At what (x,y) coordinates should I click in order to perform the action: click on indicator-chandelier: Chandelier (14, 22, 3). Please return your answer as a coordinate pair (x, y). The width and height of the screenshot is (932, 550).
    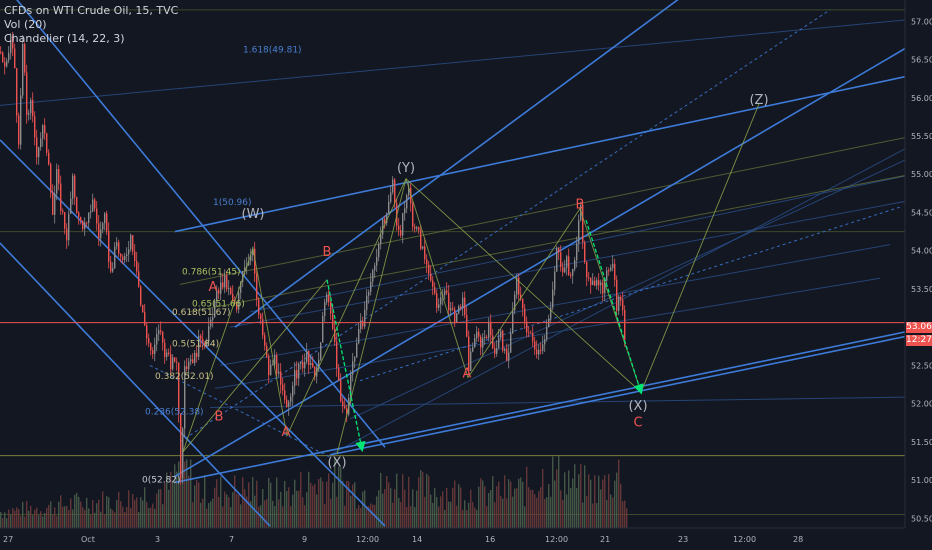
    Looking at the image, I should click on (64, 38).